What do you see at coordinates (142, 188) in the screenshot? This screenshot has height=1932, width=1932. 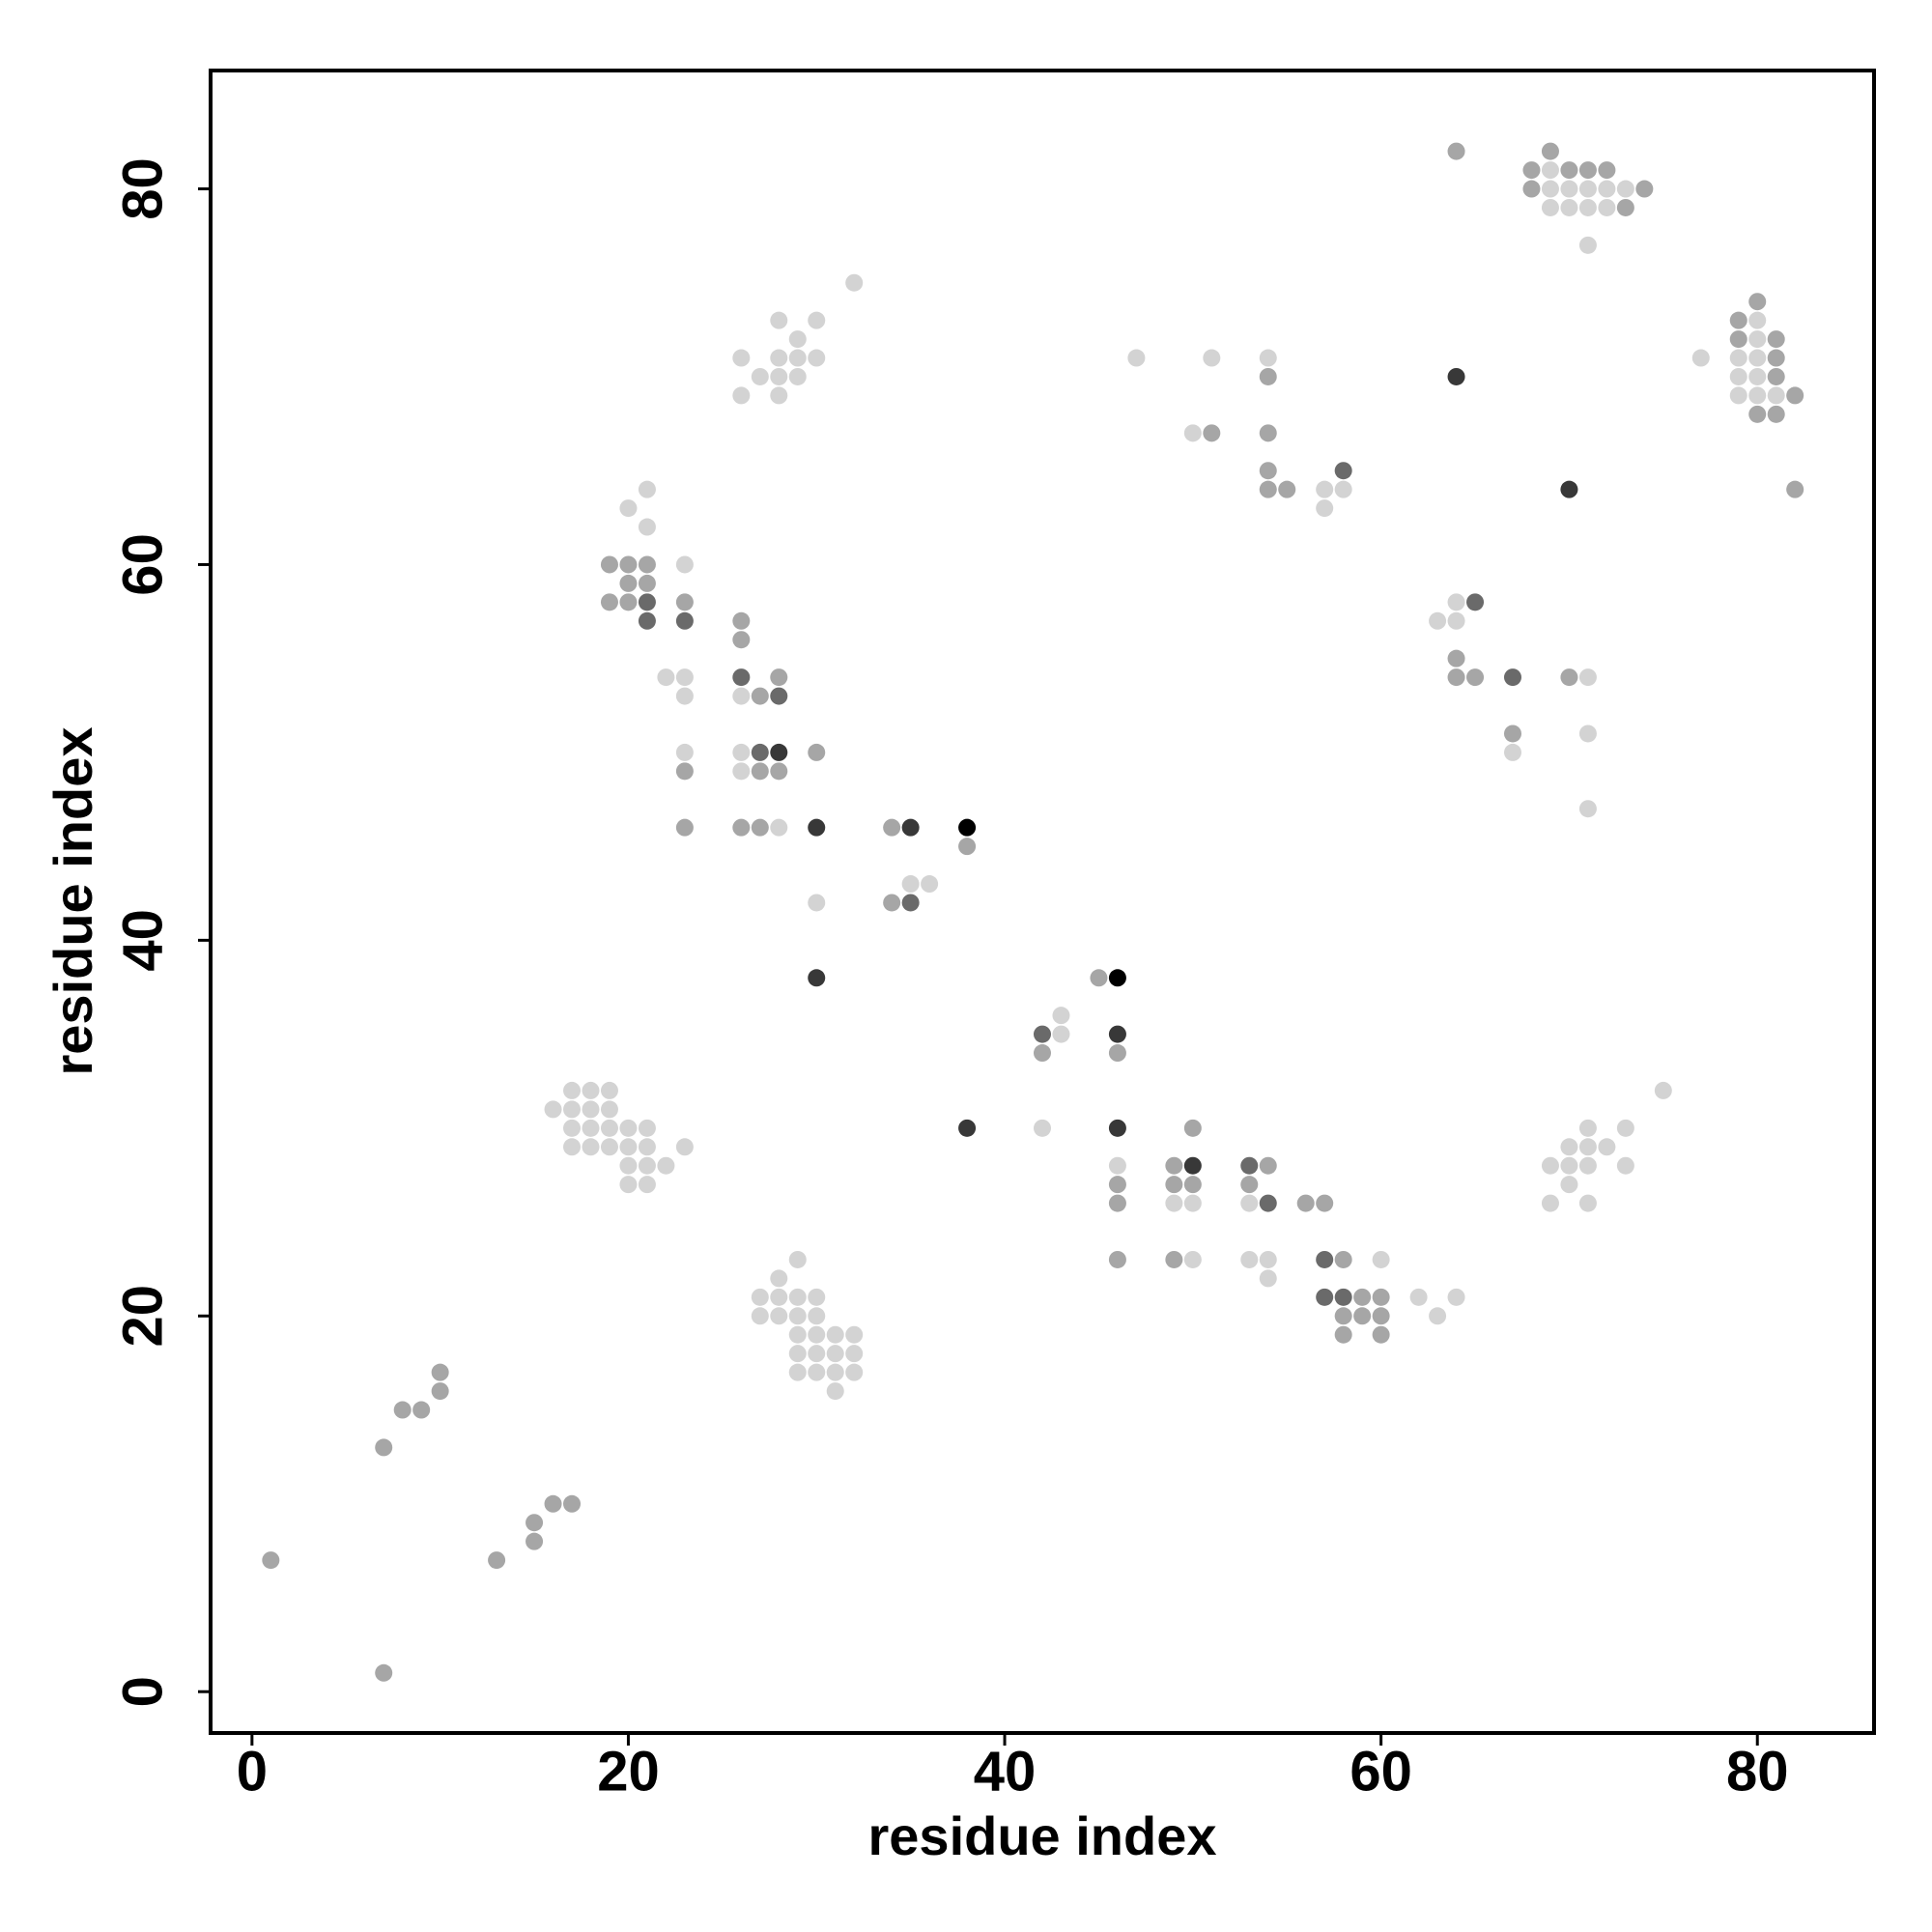 I see `y-tick-label: 80` at bounding box center [142, 188].